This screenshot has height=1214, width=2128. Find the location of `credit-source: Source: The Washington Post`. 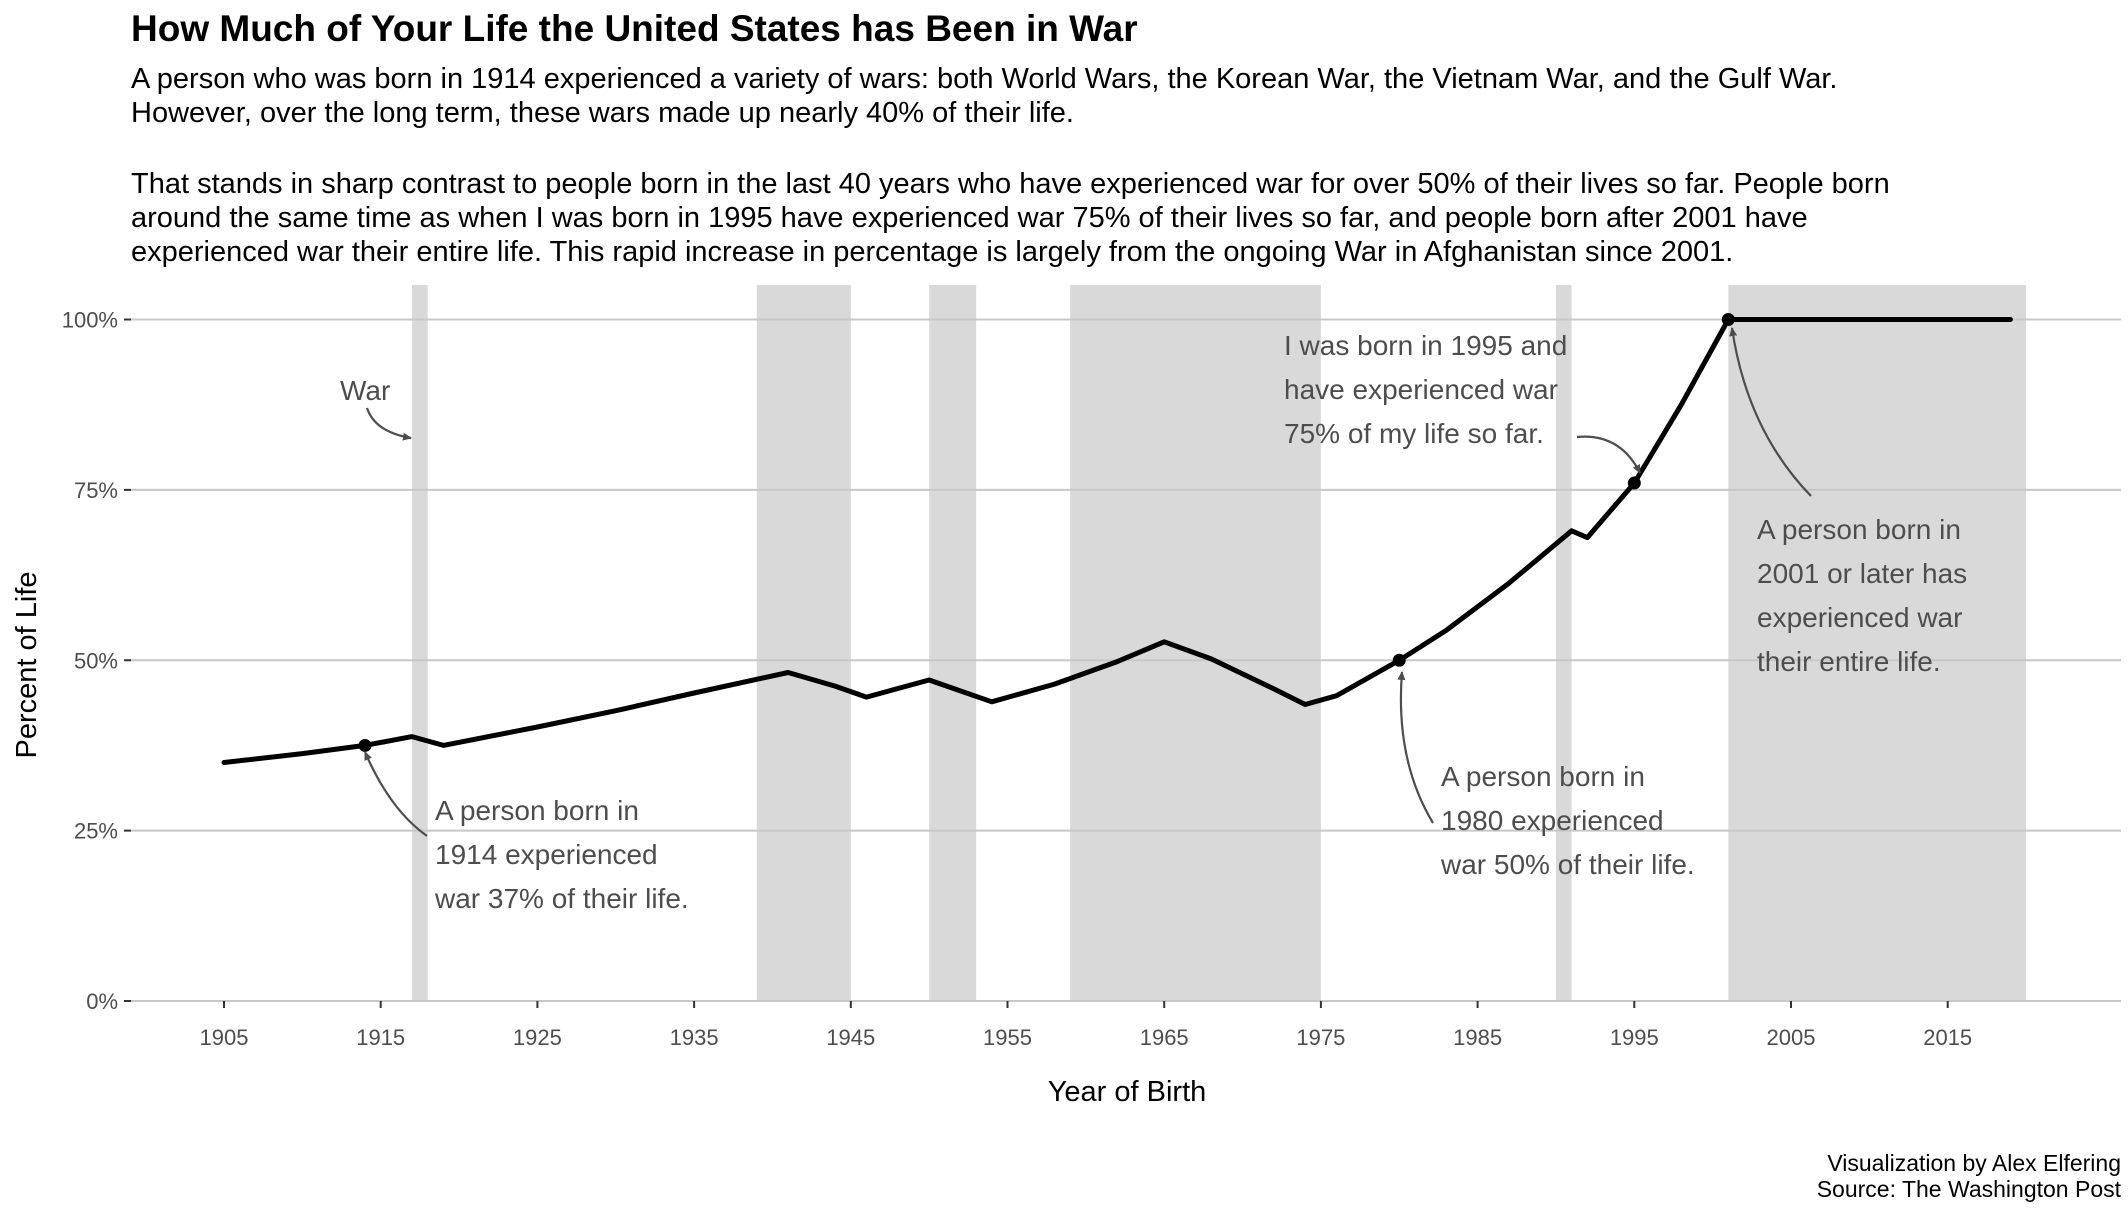

credit-source: Source: The Washington Post is located at coordinates (1968, 1189).